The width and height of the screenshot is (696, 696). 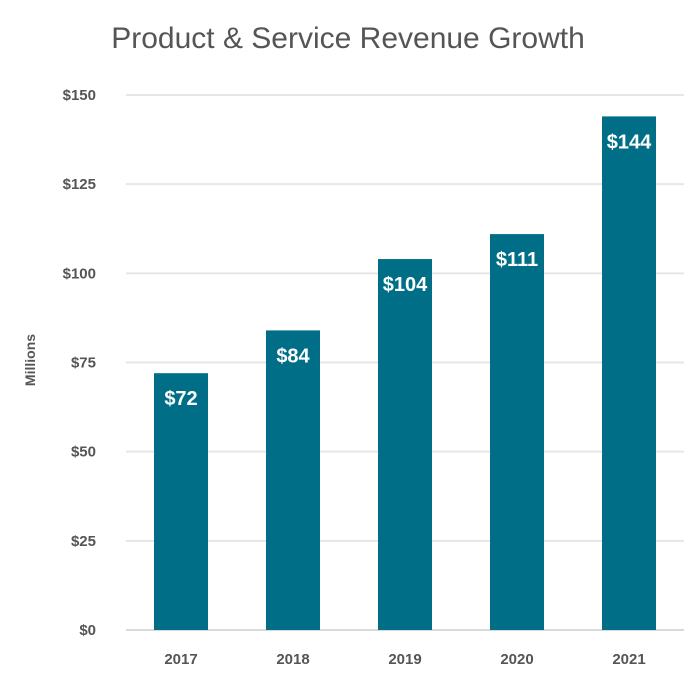 What do you see at coordinates (83, 541) in the screenshot?
I see `y-tick-label: $25` at bounding box center [83, 541].